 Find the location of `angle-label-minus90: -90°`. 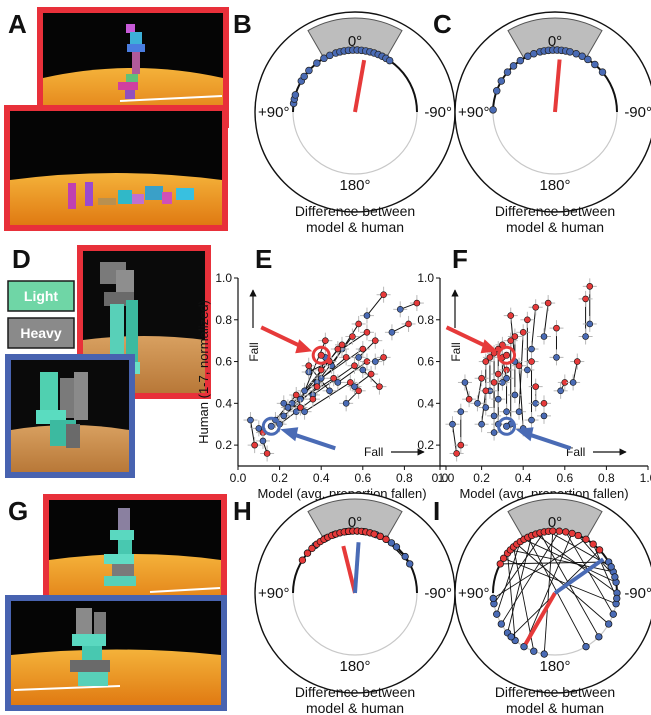

angle-label-minus90: -90° is located at coordinates (637, 112).